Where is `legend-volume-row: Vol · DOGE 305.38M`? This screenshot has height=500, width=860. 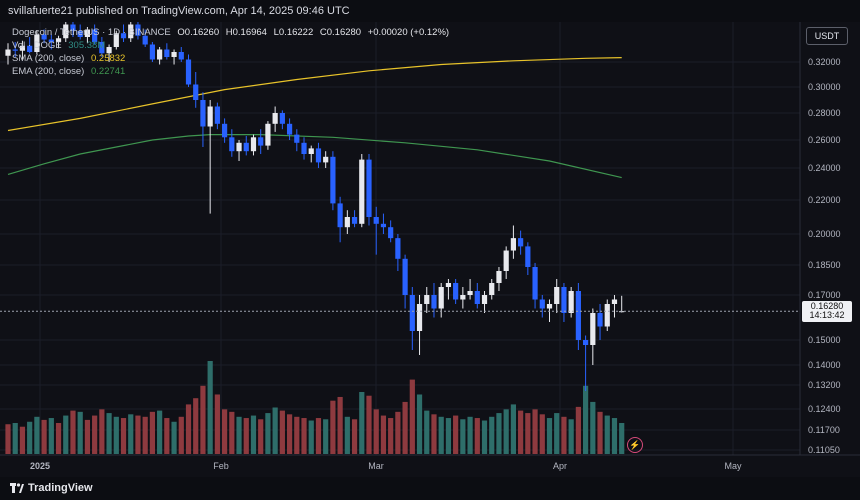 legend-volume-row: Vol · DOGE 305.38M is located at coordinates (60, 45).